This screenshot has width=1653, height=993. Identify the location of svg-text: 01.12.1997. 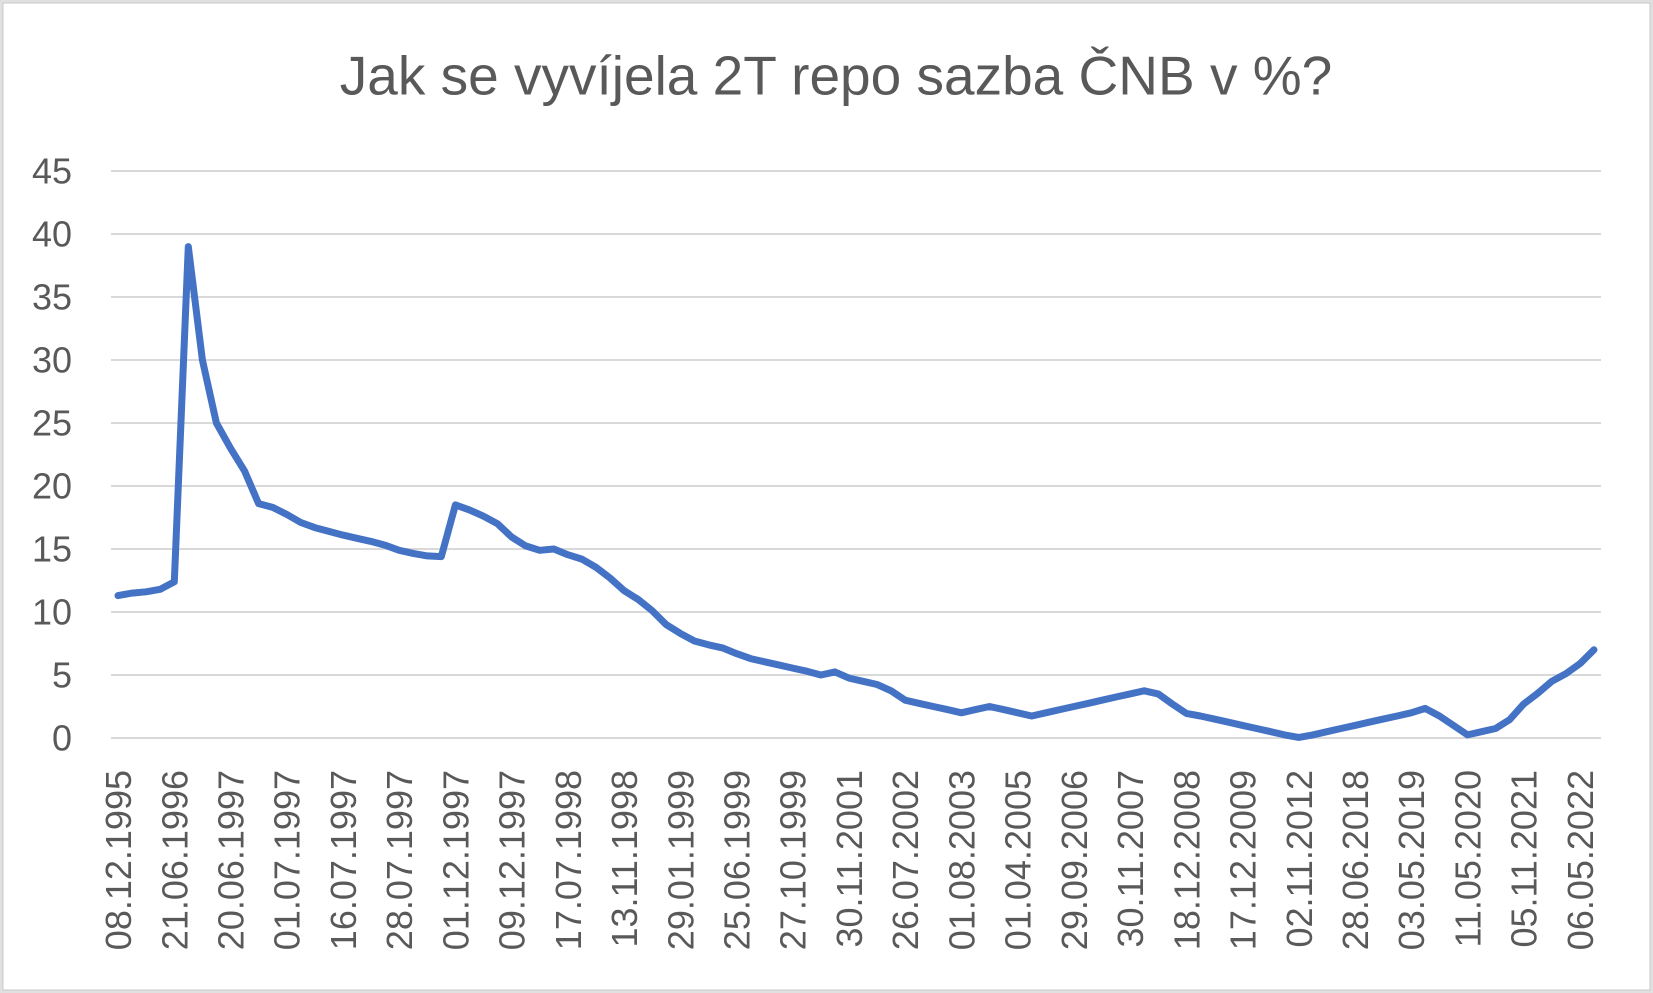
(455, 860).